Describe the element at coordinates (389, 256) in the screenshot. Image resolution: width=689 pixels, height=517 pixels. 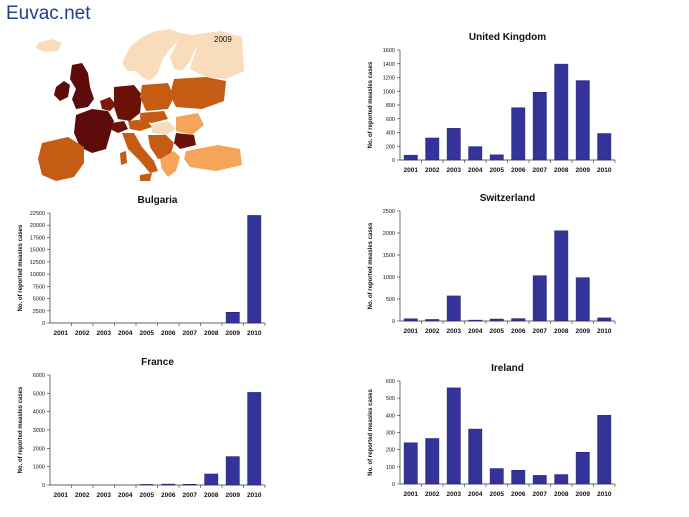
I see `y-tick-label: 1500` at that location.